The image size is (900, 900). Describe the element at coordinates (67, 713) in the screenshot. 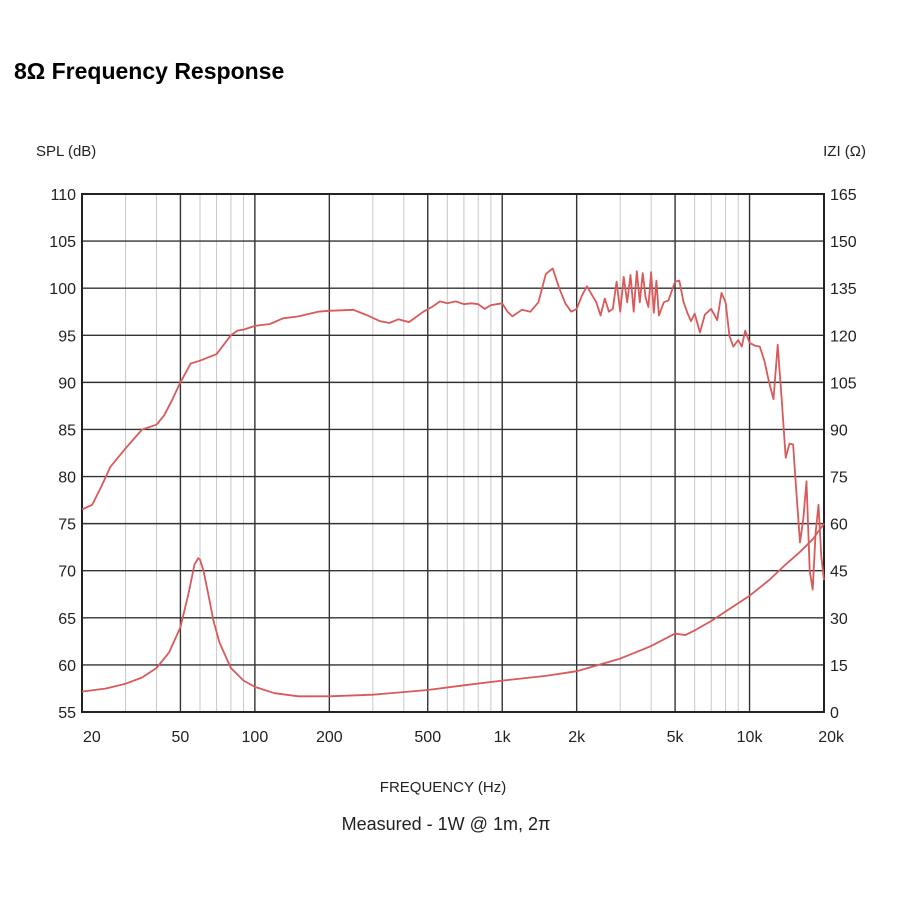

I see `y-tick-left-label: 55` at that location.